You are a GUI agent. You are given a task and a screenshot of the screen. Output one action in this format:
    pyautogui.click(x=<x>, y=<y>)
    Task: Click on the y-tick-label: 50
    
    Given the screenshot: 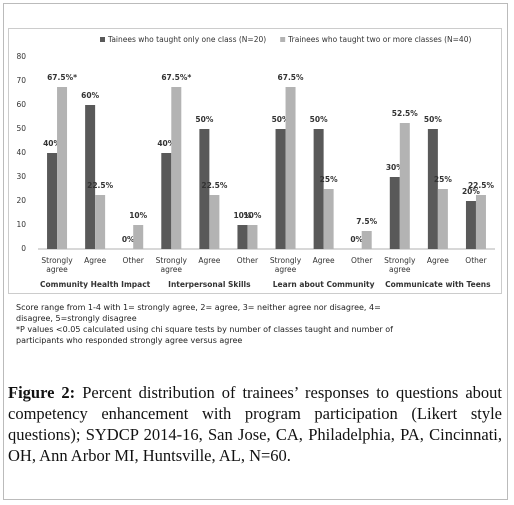 What is the action you would take?
    pyautogui.click(x=21, y=128)
    